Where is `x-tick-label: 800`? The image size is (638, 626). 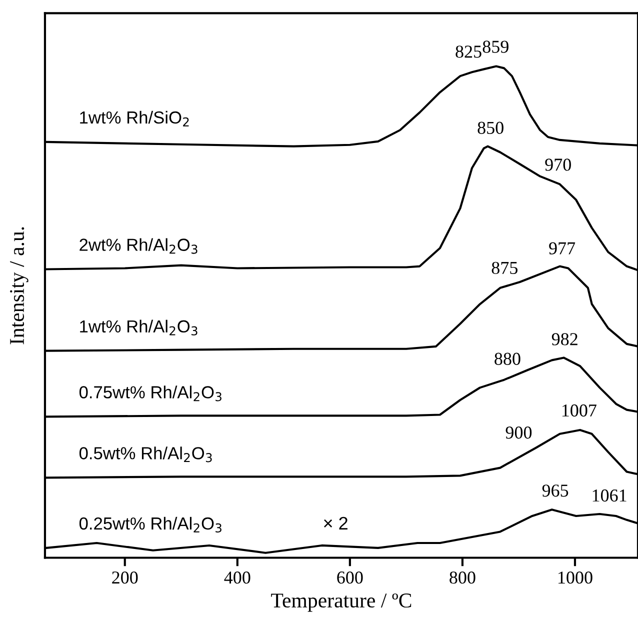 x-tick-label: 800 is located at coordinates (463, 577).